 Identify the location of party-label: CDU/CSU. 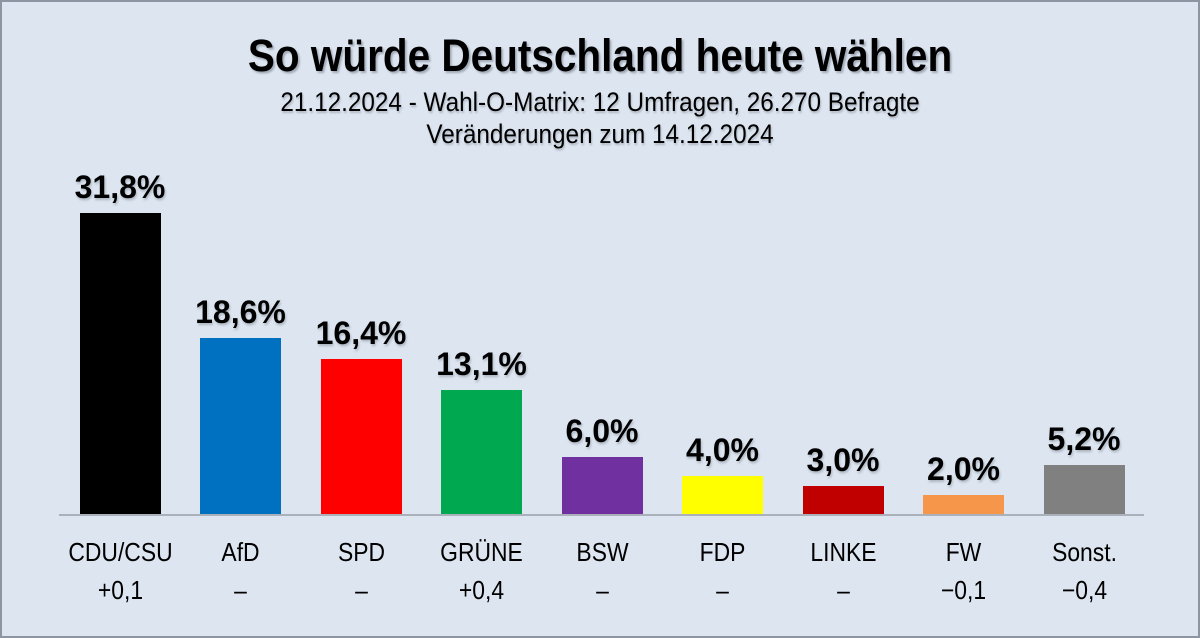
(120, 552).